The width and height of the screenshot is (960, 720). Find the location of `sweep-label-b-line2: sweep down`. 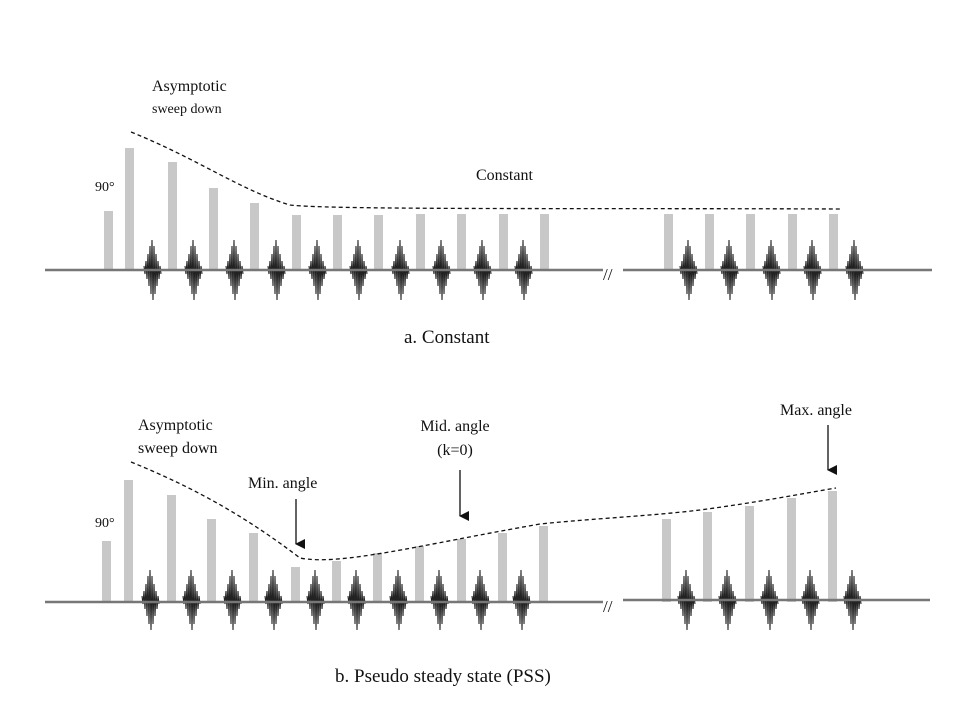

sweep-label-b-line2: sweep down is located at coordinates (178, 448).